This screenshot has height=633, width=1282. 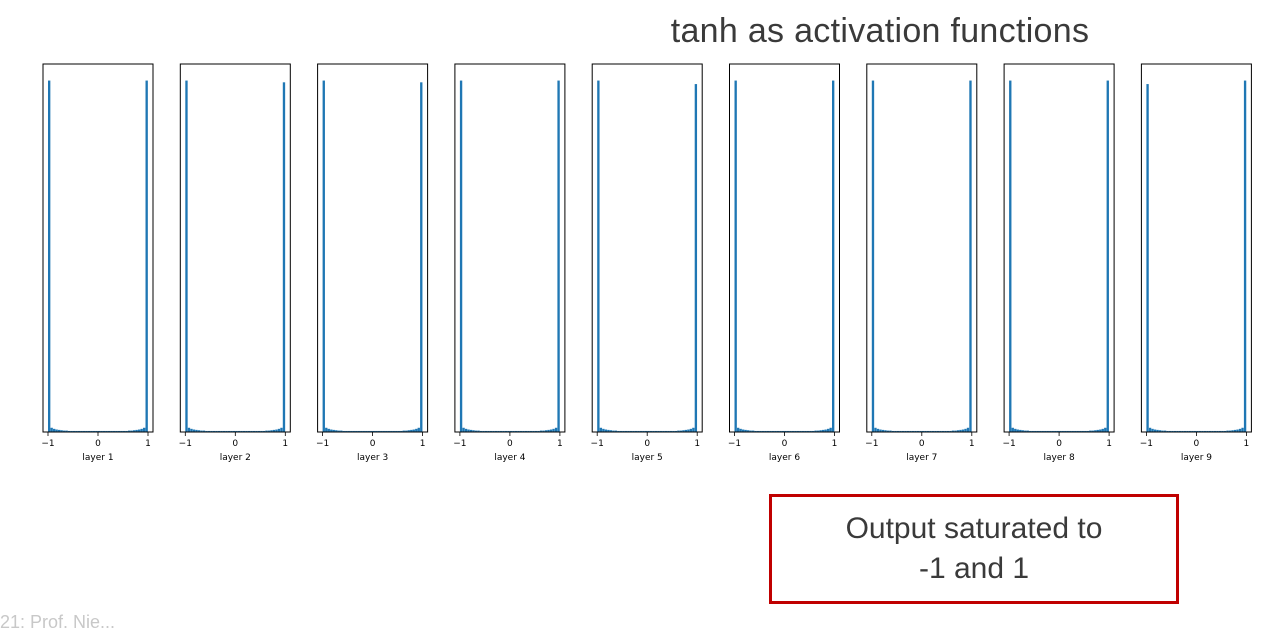 I want to click on callout-line-2: -1 and 1, so click(x=974, y=568).